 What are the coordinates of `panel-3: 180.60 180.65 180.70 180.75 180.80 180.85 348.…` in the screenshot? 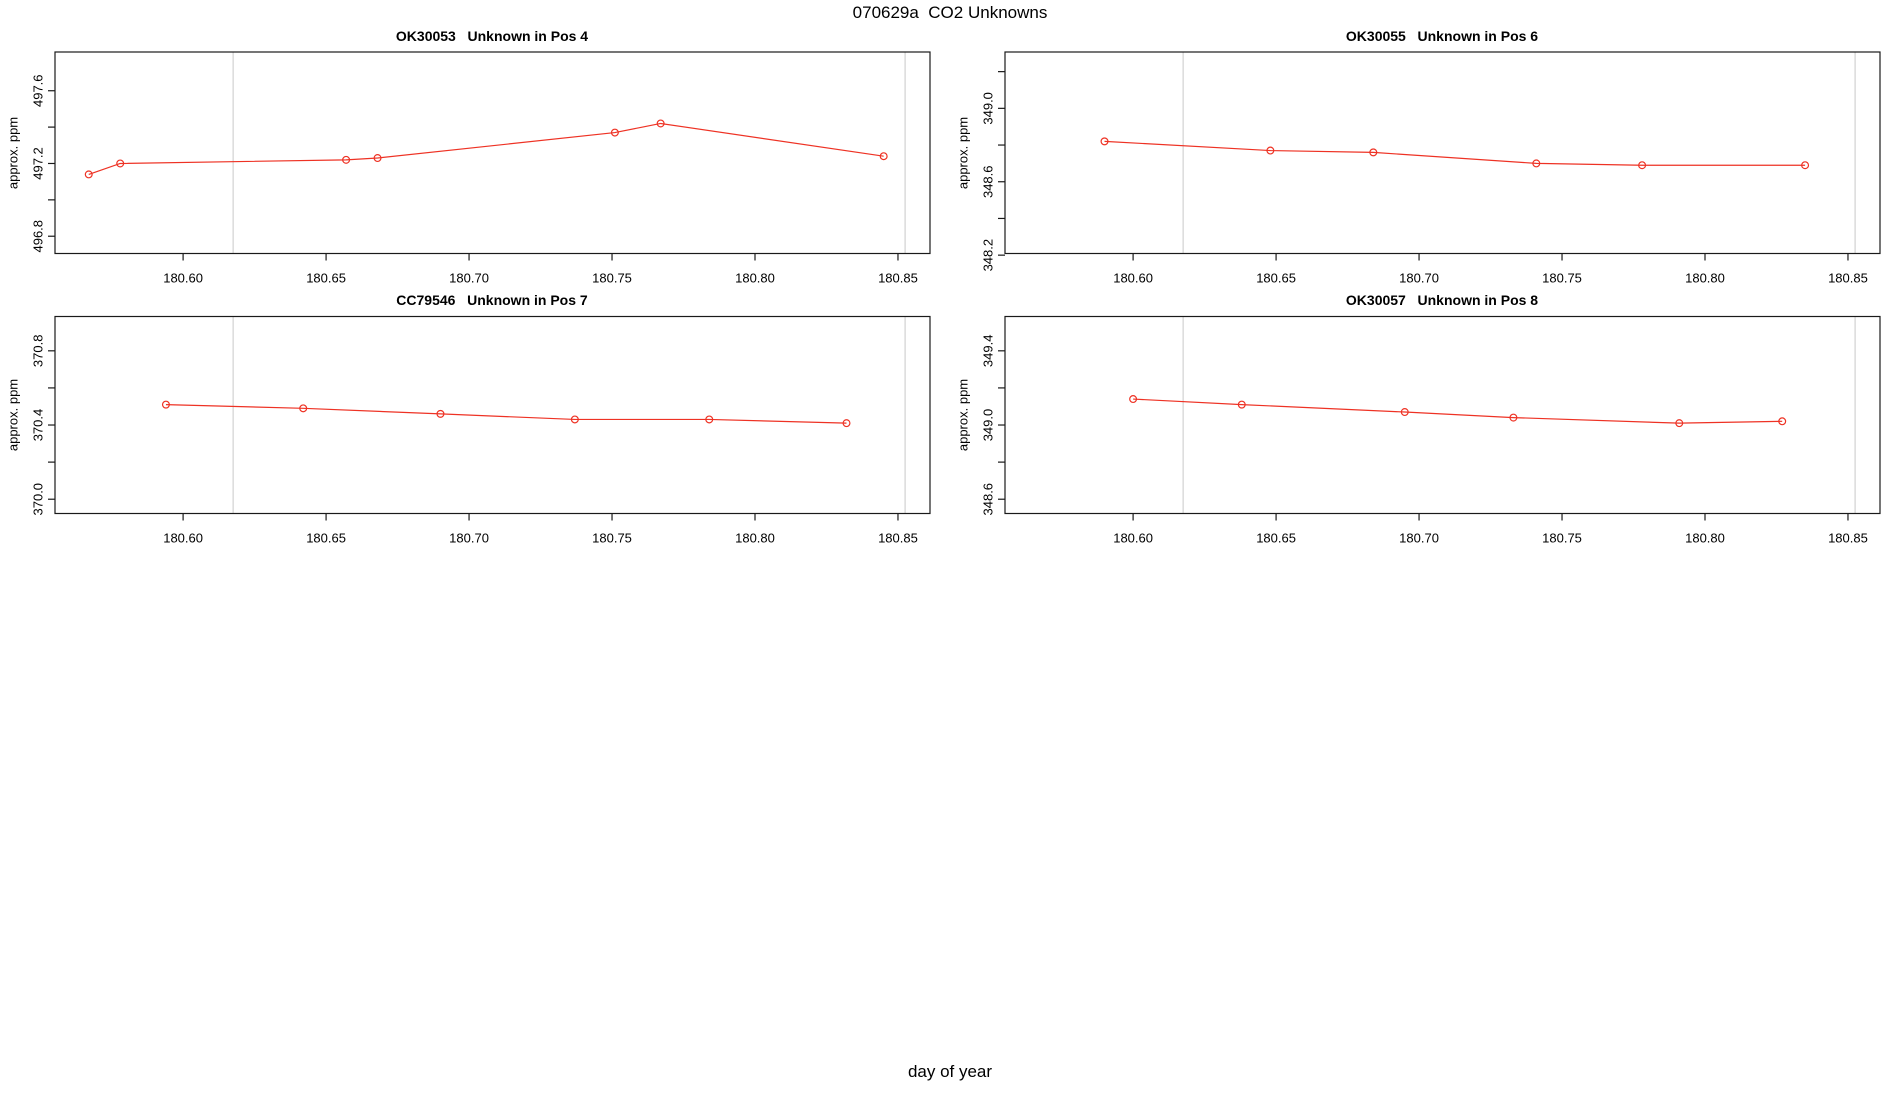 It's located at (1430, 430).